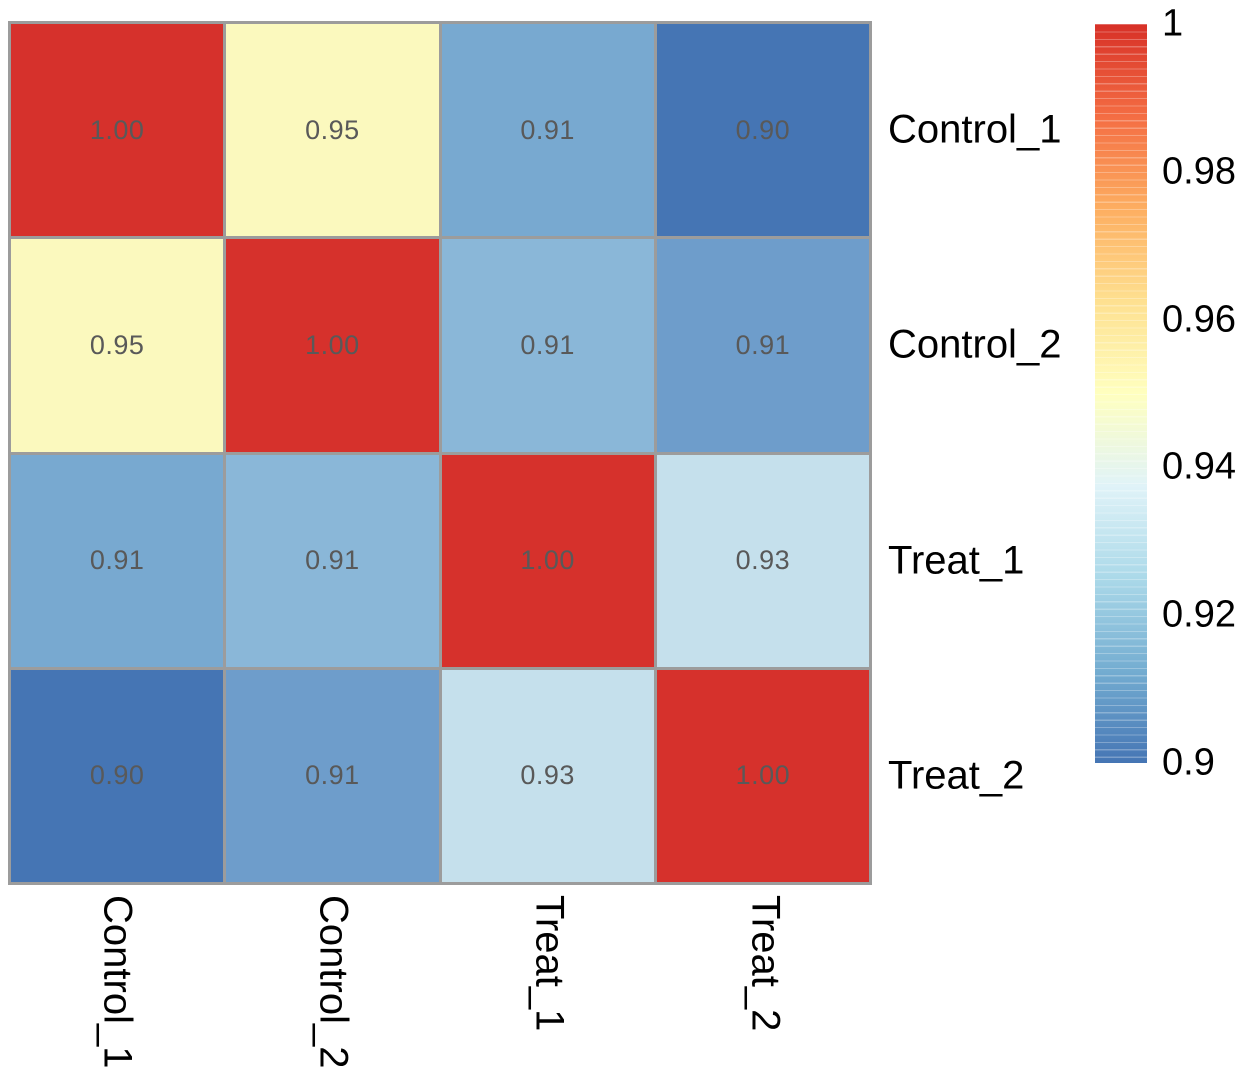 Image resolution: width=1249 pixels, height=1078 pixels. Describe the element at coordinates (1199, 171) in the screenshot. I see `colorbar-tick-label-0.98: 0.98` at that location.